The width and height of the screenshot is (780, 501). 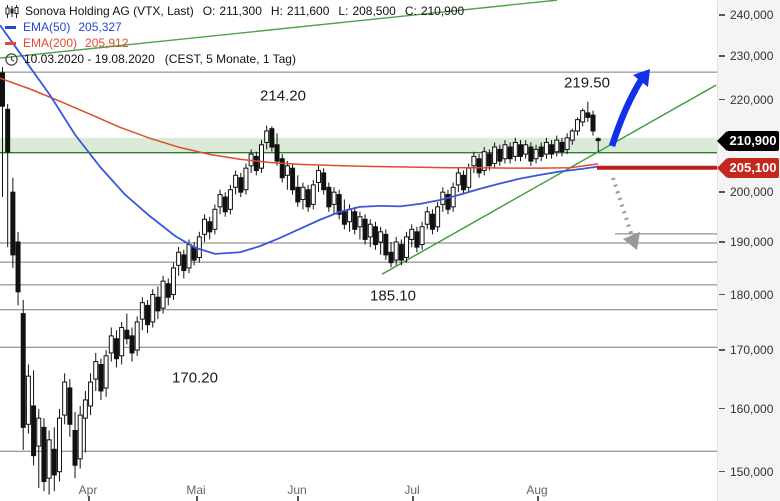 What do you see at coordinates (196, 490) in the screenshot?
I see `x-axis-label: Mai` at bounding box center [196, 490].